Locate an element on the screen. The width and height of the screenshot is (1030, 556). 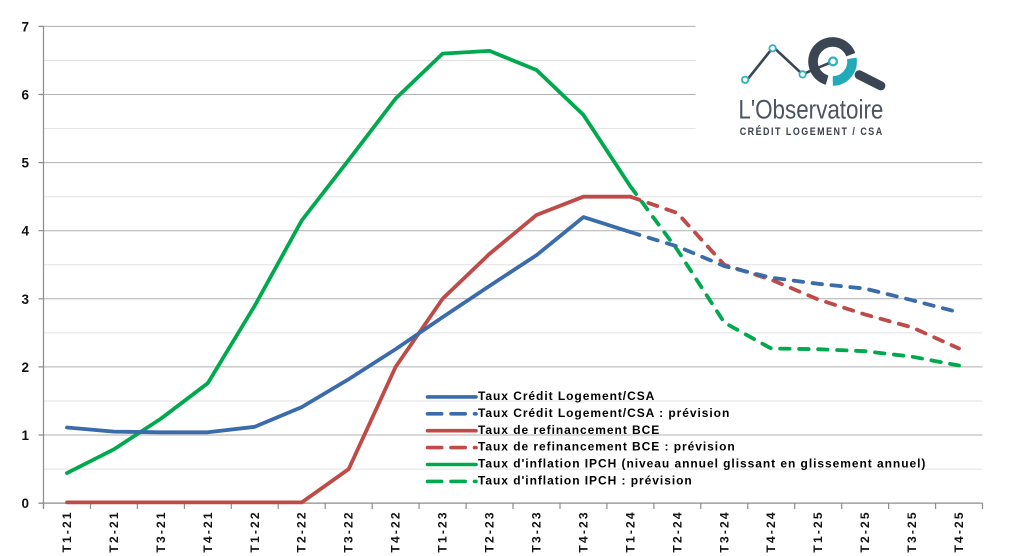
svg-text: 0 is located at coordinates (25, 503).